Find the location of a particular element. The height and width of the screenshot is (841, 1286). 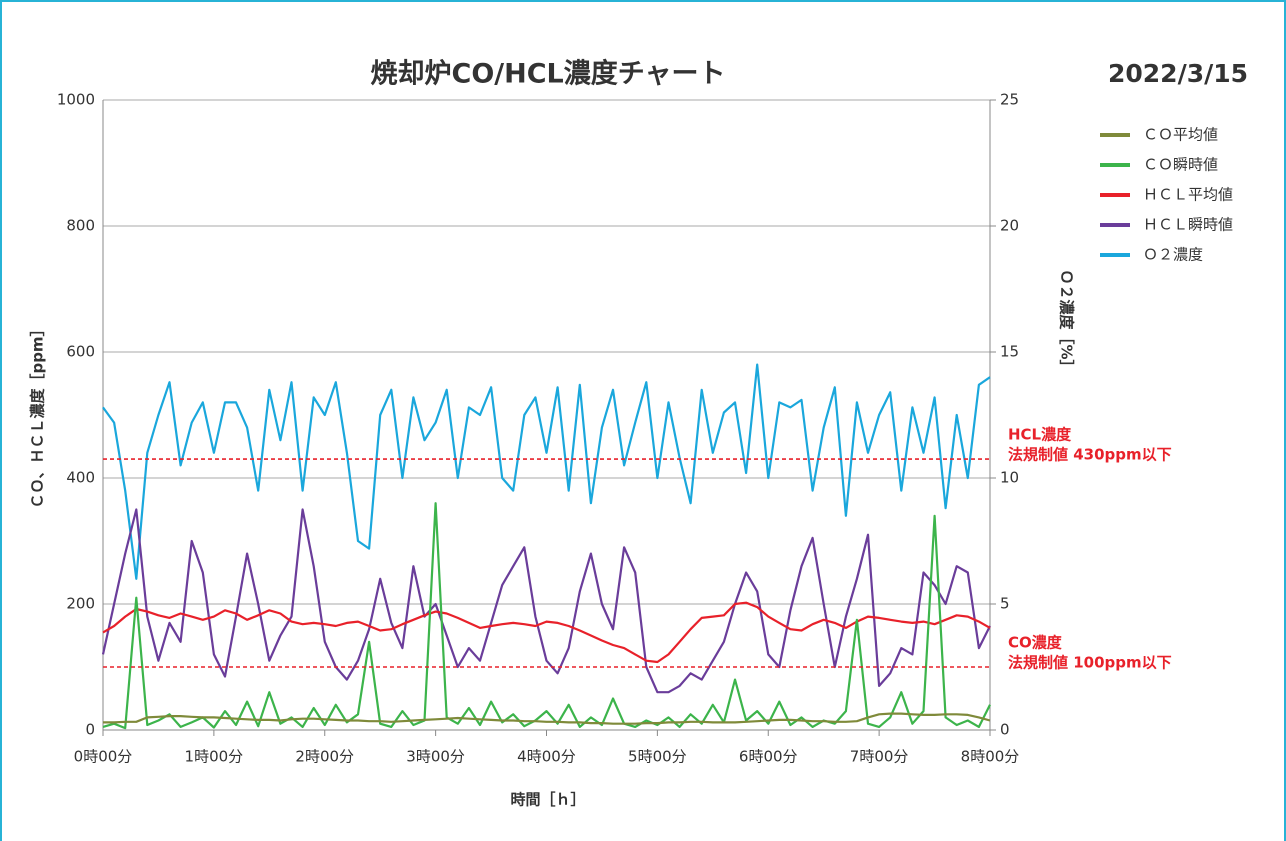

y-tick-label: 0 is located at coordinates (90, 730).